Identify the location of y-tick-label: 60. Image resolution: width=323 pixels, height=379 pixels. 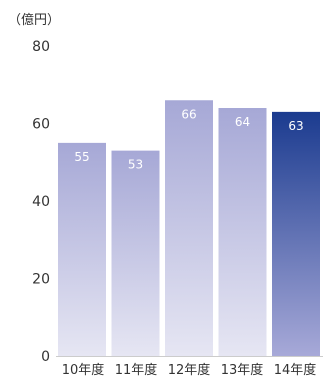
(41, 125).